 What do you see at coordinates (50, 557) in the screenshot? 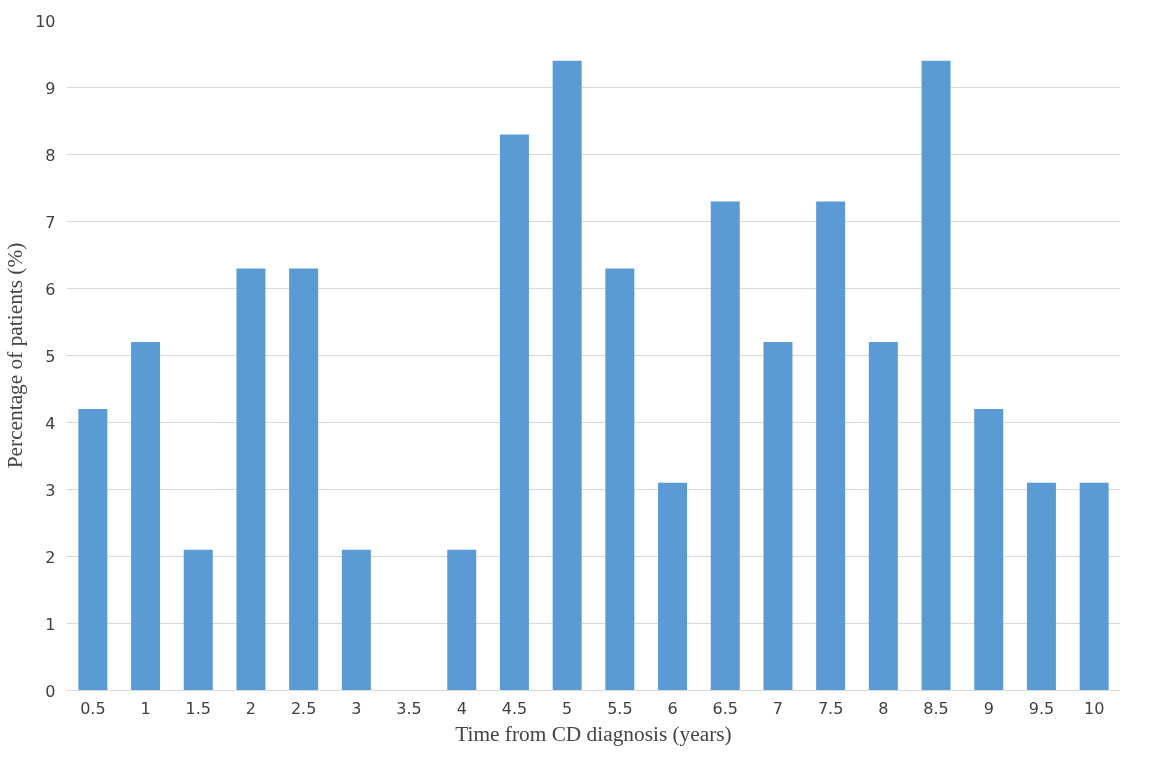
I see `y-tick-label: 2` at bounding box center [50, 557].